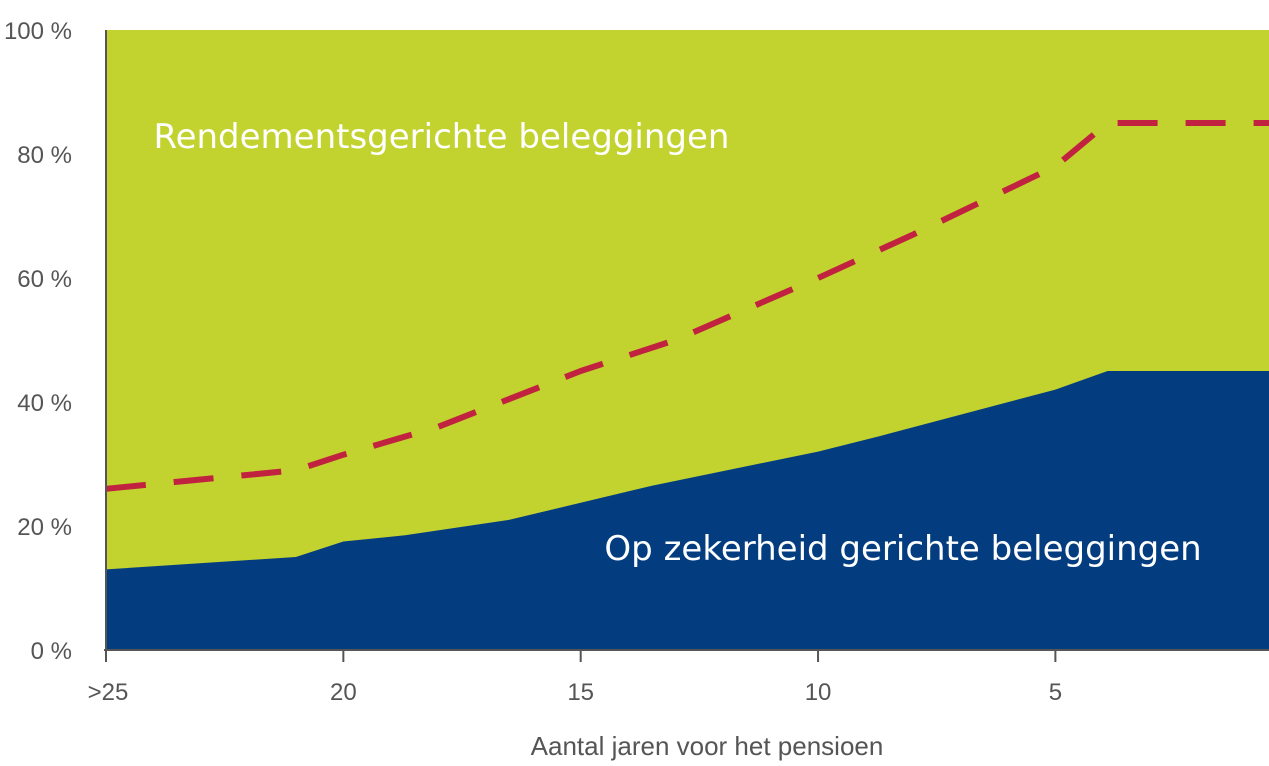 The height and width of the screenshot is (766, 1269). Describe the element at coordinates (108, 692) in the screenshot. I see `x-tick-label: >25` at that location.